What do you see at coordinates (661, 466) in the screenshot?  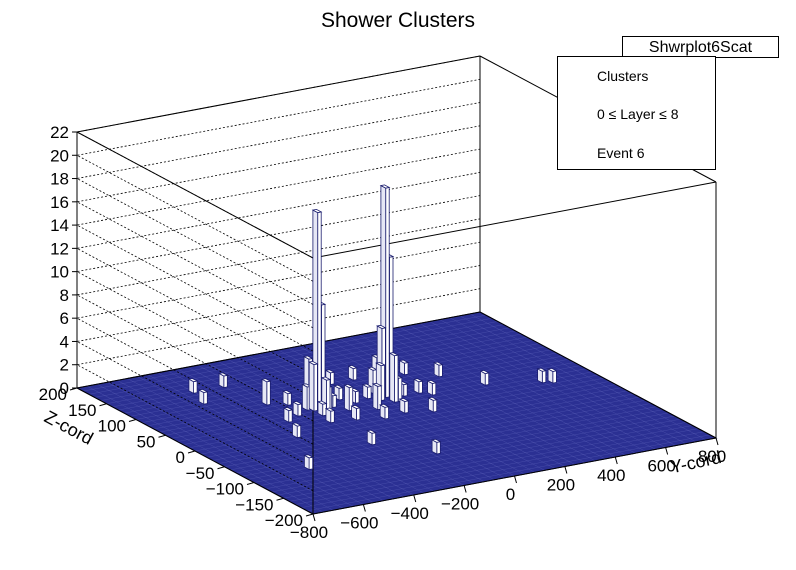 I see `x-tick-label: 600` at bounding box center [661, 466].